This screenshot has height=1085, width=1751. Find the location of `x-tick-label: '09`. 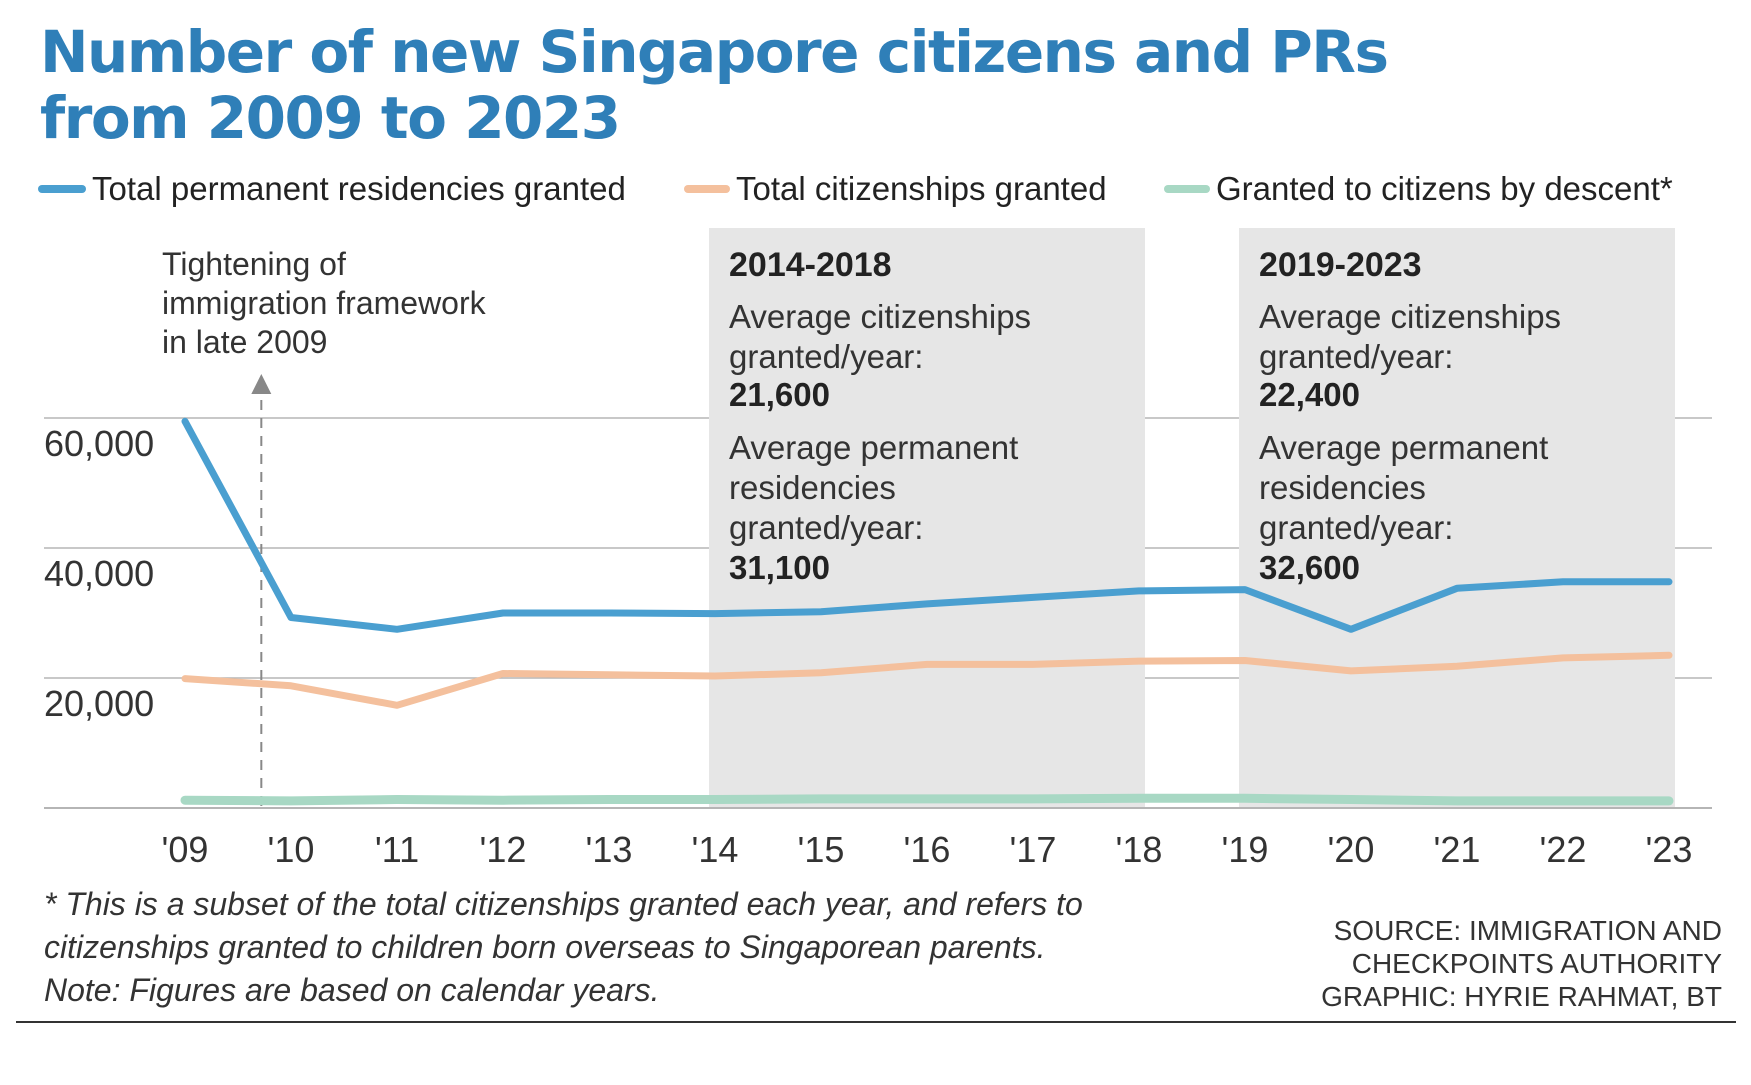

x-tick-label: '09 is located at coordinates (185, 849).